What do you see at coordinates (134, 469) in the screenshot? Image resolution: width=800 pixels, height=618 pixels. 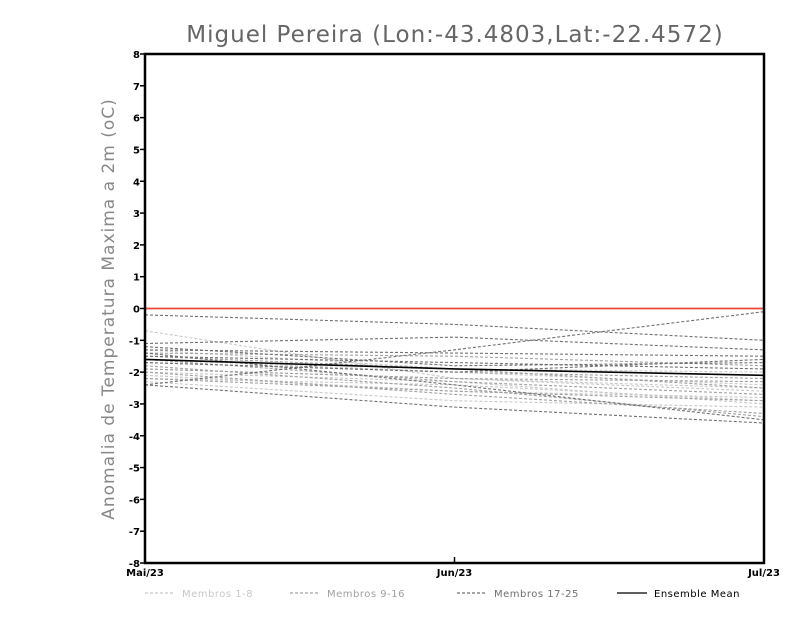 I see `y-tick-label: -5` at bounding box center [134, 469].